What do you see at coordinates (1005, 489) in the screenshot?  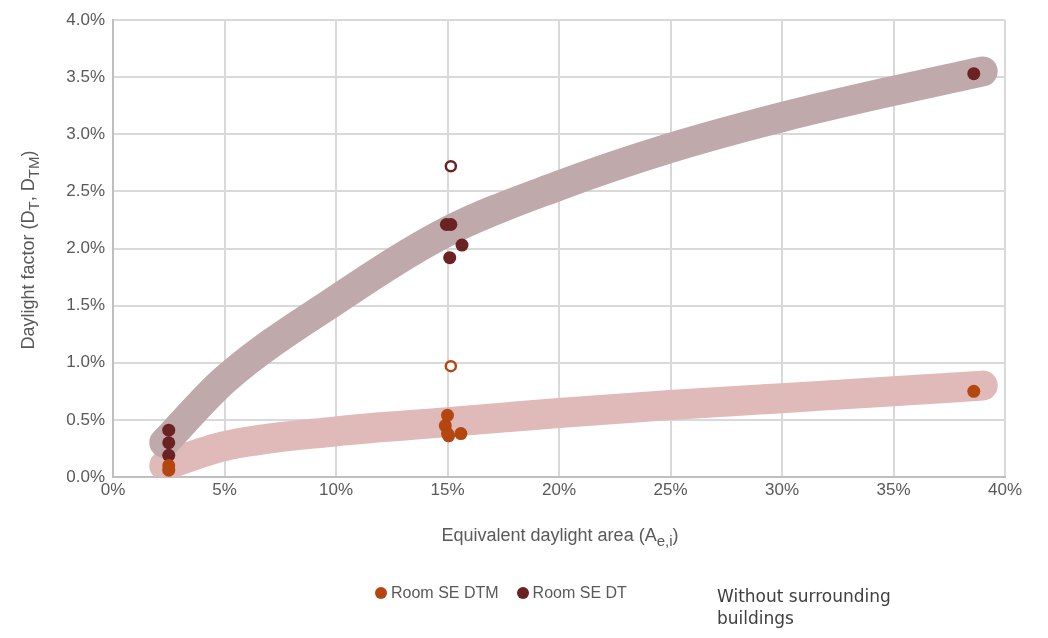 I see `x-tick-label: 40%` at bounding box center [1005, 489].